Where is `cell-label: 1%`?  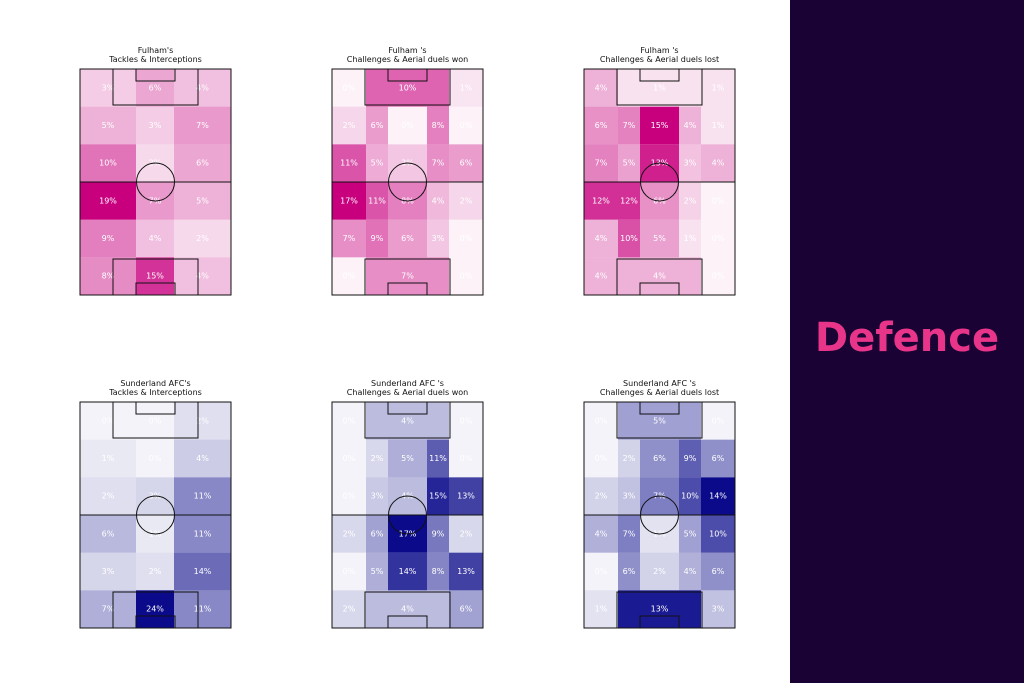 cell-label: 1% is located at coordinates (659, 87).